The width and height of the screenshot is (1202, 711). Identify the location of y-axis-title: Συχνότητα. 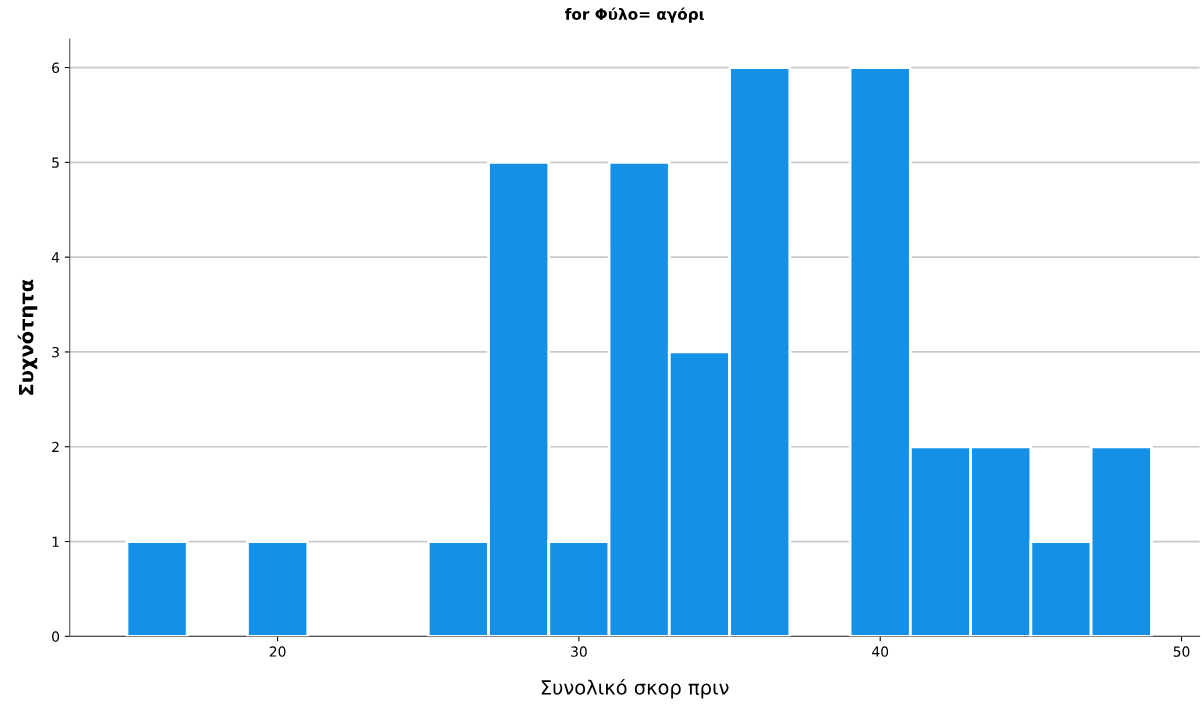
(27, 337).